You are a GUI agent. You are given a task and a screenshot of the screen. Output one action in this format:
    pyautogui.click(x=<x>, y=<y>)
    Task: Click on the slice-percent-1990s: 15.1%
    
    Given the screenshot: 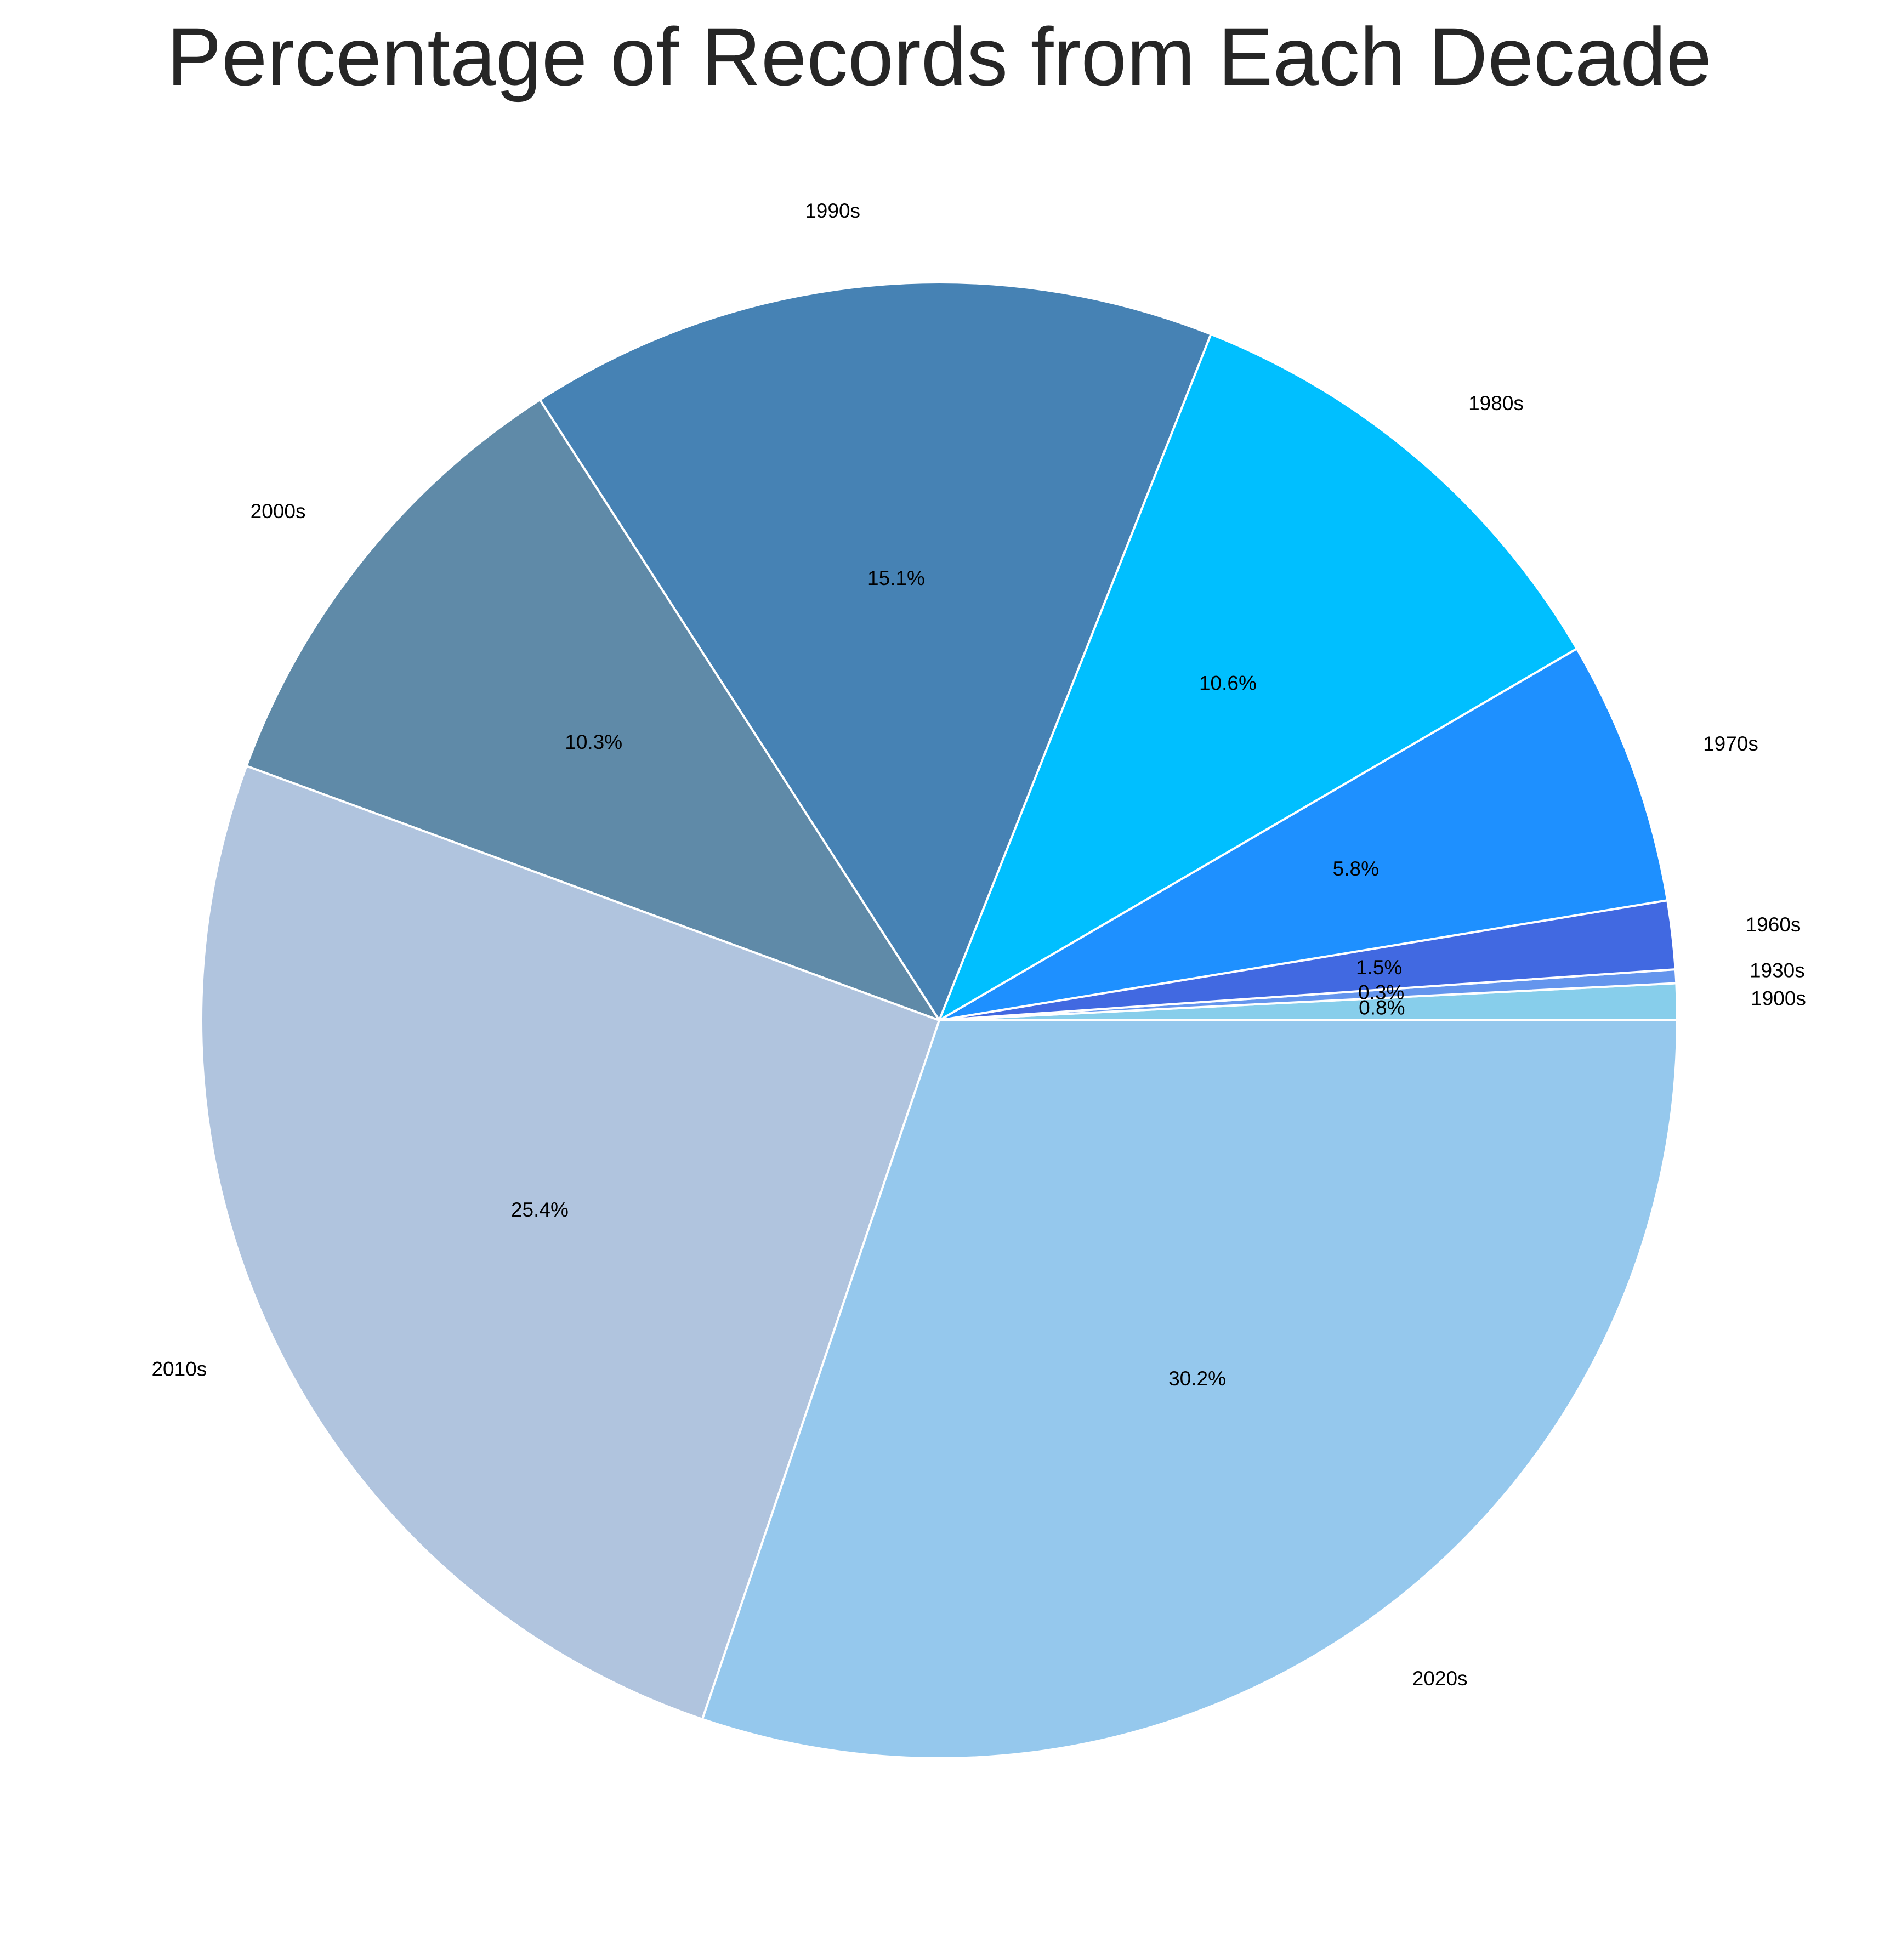 What is the action you would take?
    pyautogui.click(x=896, y=578)
    